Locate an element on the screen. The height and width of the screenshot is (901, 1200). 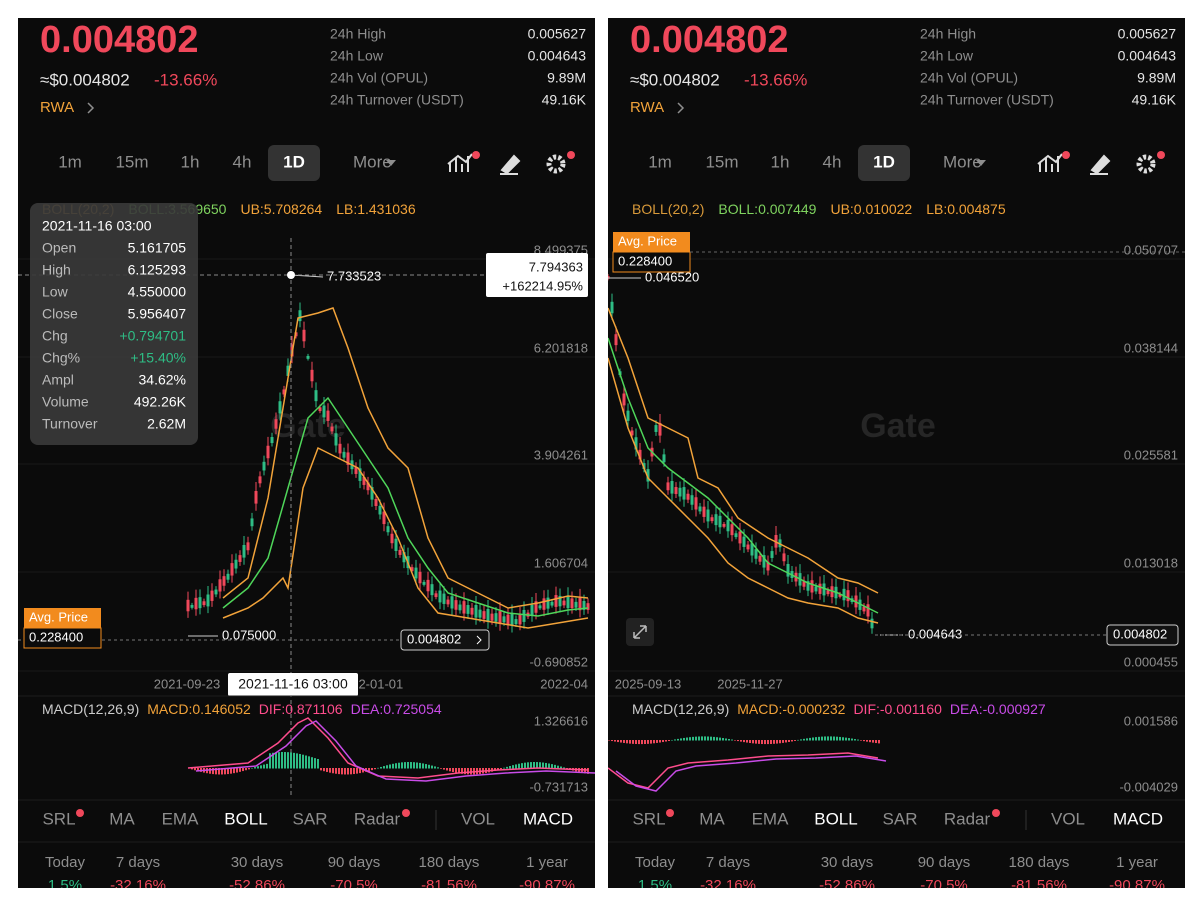
period-label: 1 year is located at coordinates (1137, 862).